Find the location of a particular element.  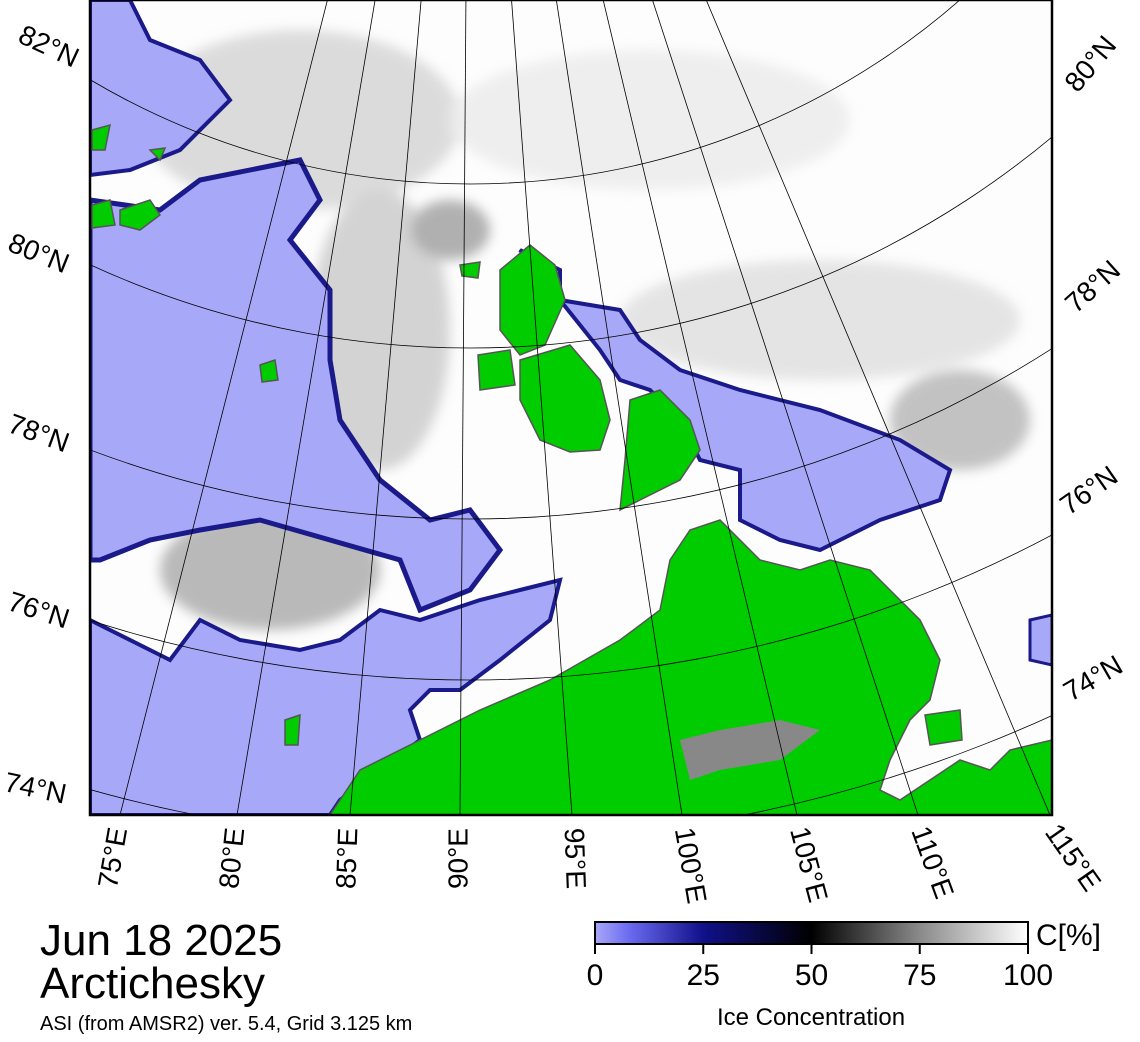

colorbar-tick-label: 25 is located at coordinates (703, 975).